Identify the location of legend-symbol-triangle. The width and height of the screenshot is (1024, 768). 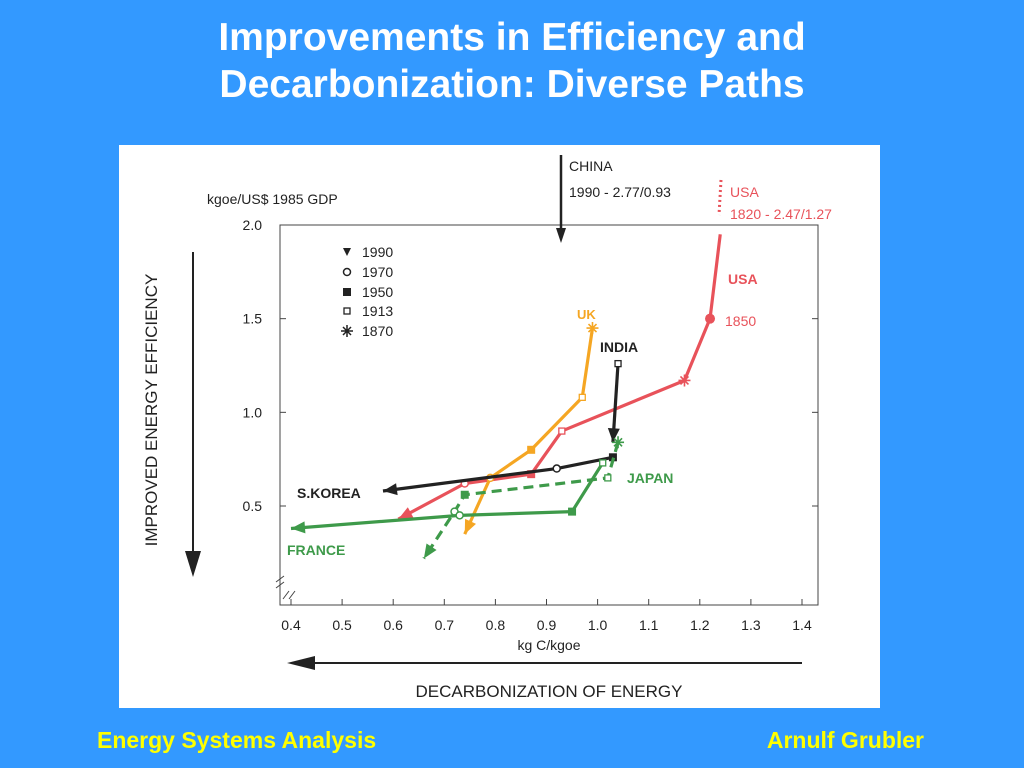
(347, 252).